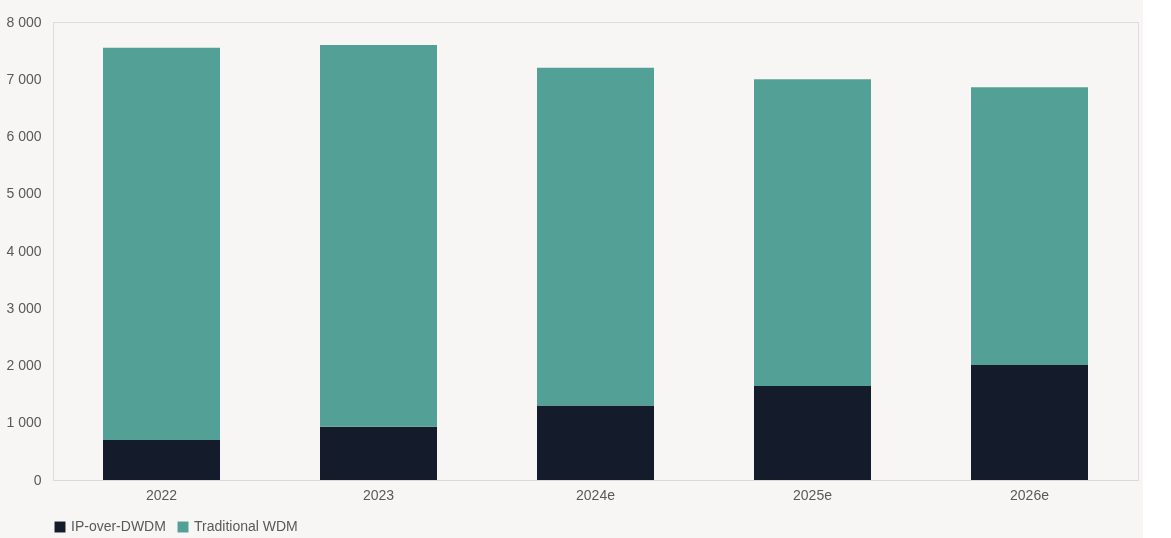  Describe the element at coordinates (24, 250) in the screenshot. I see `y-tick-label: 4 000` at that location.